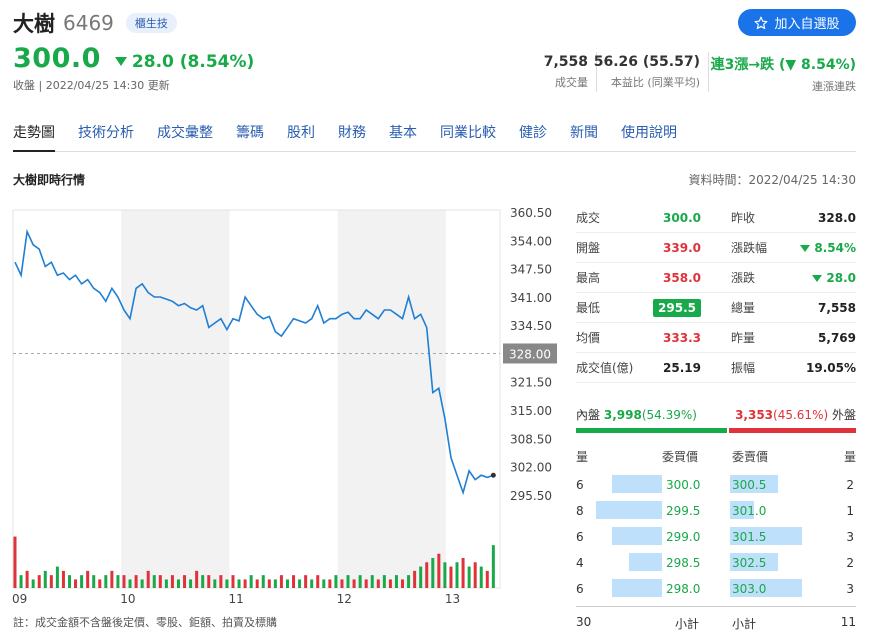 The width and height of the screenshot is (872, 639). Describe the element at coordinates (391, 399) in the screenshot. I see `hour-band` at that location.